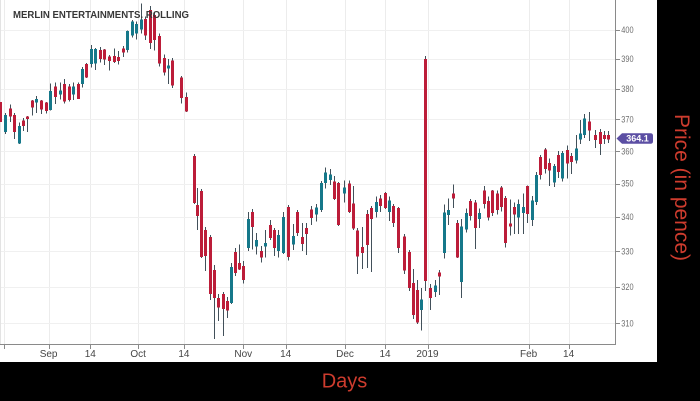 Image resolution: width=700 pixels, height=401 pixels. I want to click on svg-text: Feb, so click(529, 354).